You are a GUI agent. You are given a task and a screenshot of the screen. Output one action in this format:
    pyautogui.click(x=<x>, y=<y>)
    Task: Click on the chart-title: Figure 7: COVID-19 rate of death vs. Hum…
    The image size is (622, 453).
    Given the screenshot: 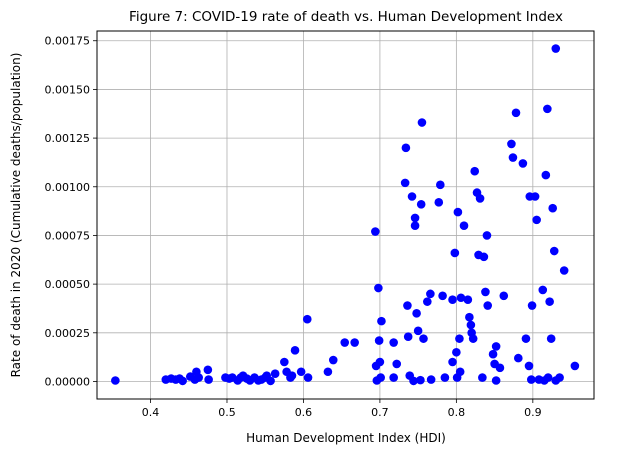 What is the action you would take?
    pyautogui.click(x=346, y=17)
    